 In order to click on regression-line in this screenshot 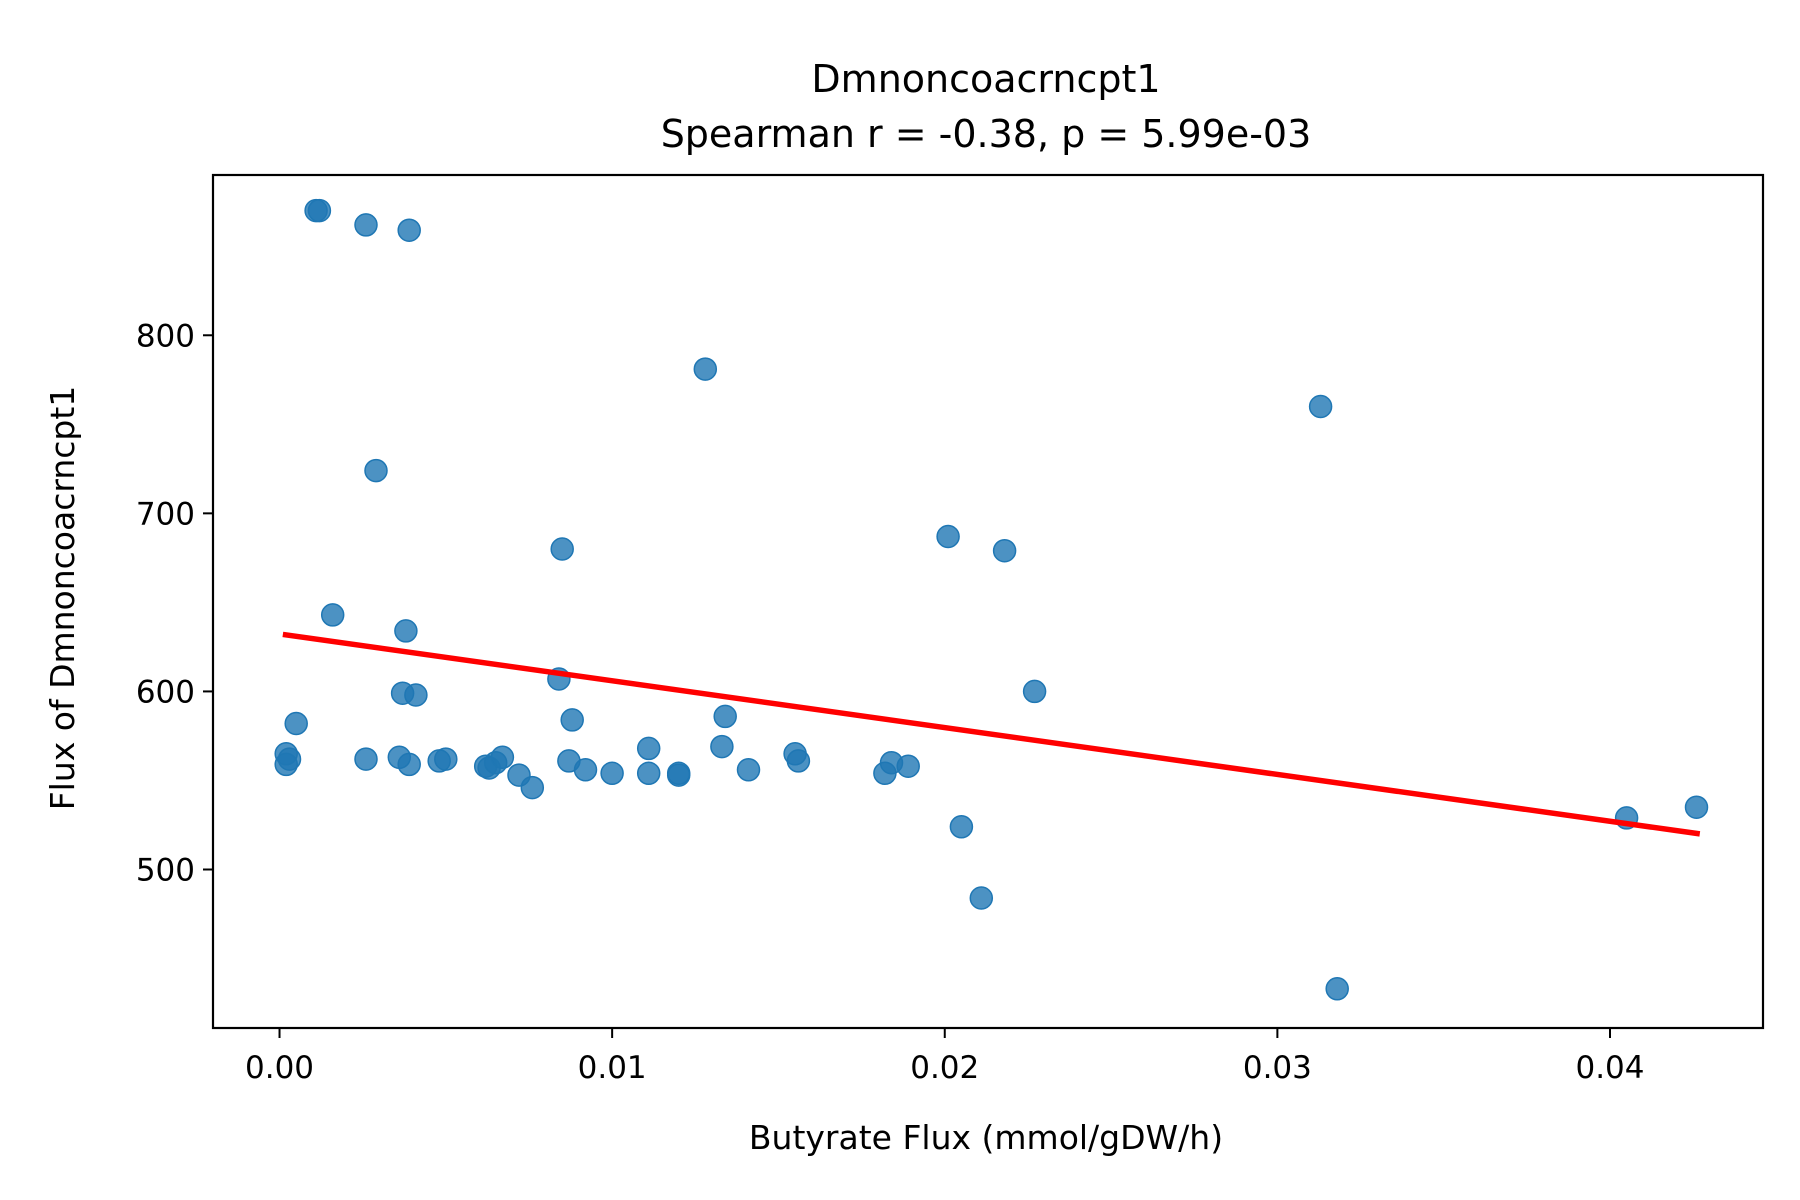, I will do `click(991, 734)`.